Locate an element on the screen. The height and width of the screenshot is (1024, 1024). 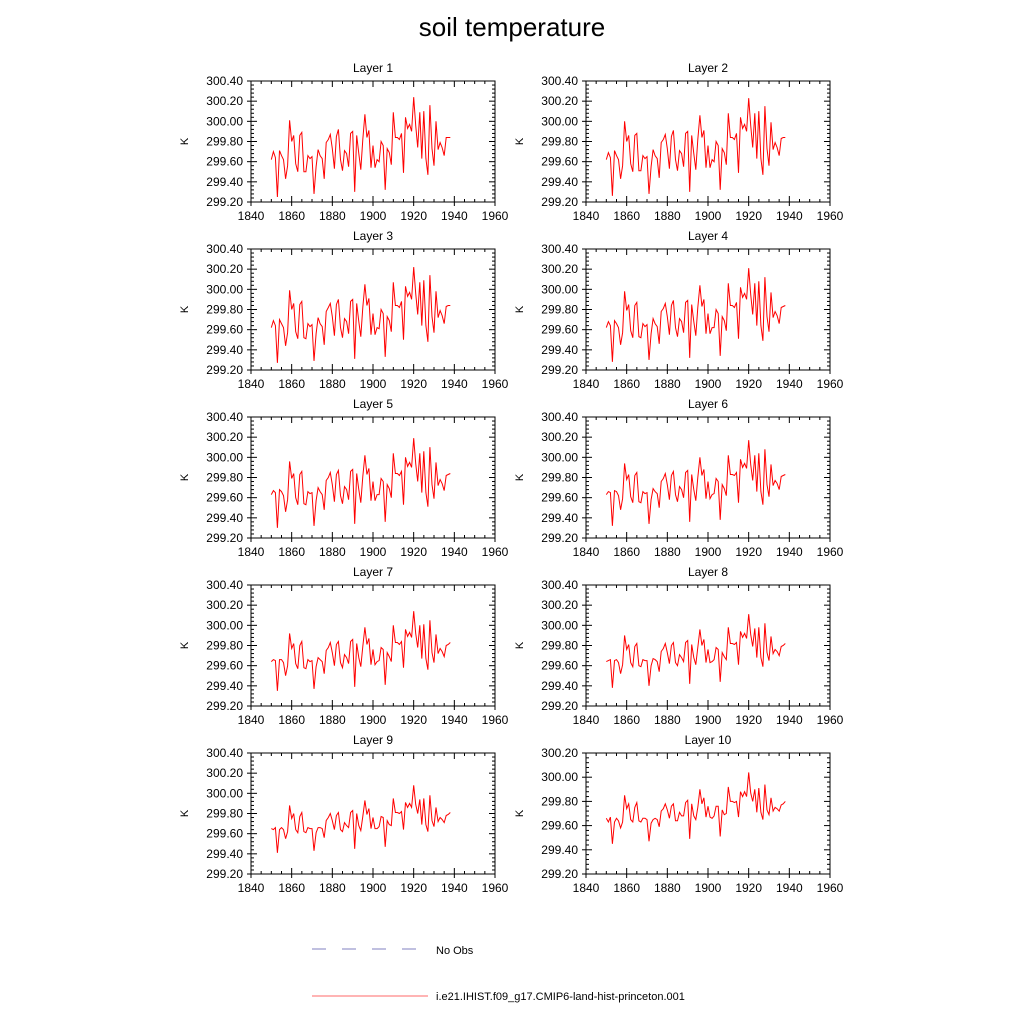
layer-7-ylabel: K is located at coordinates (185, 645).